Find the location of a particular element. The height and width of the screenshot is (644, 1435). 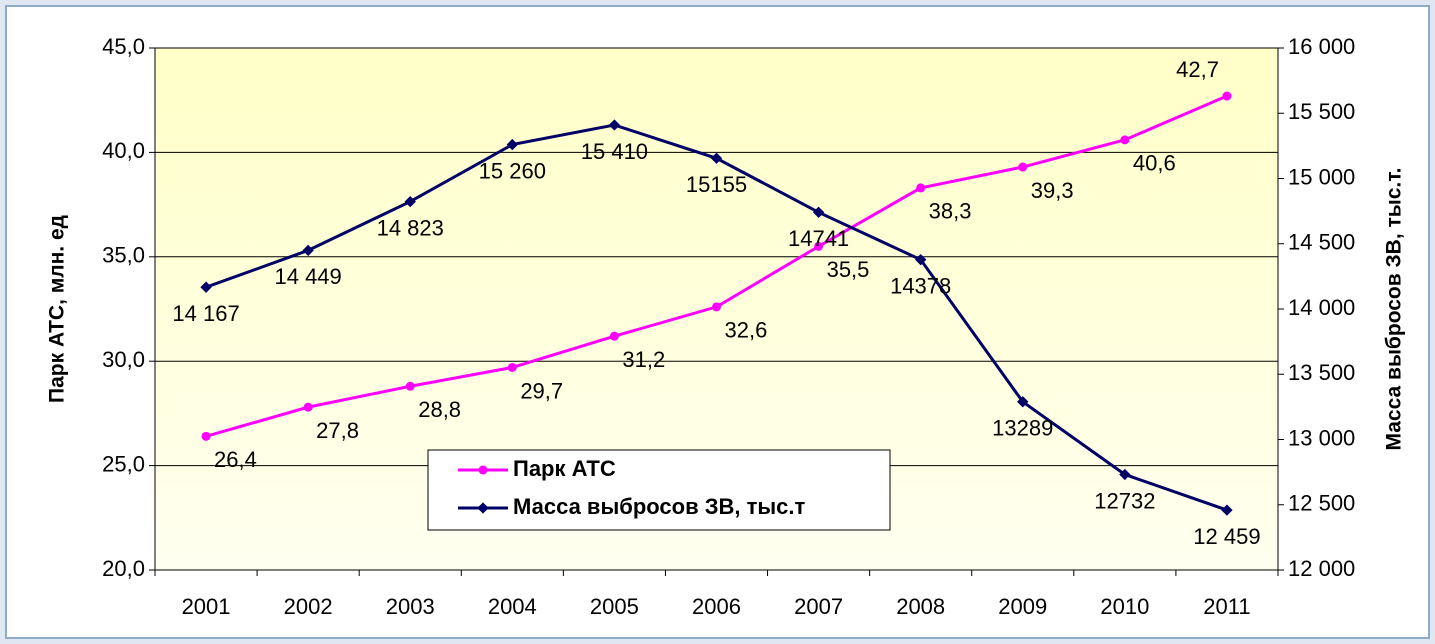

legend-label: Парк АТС is located at coordinates (564, 468).